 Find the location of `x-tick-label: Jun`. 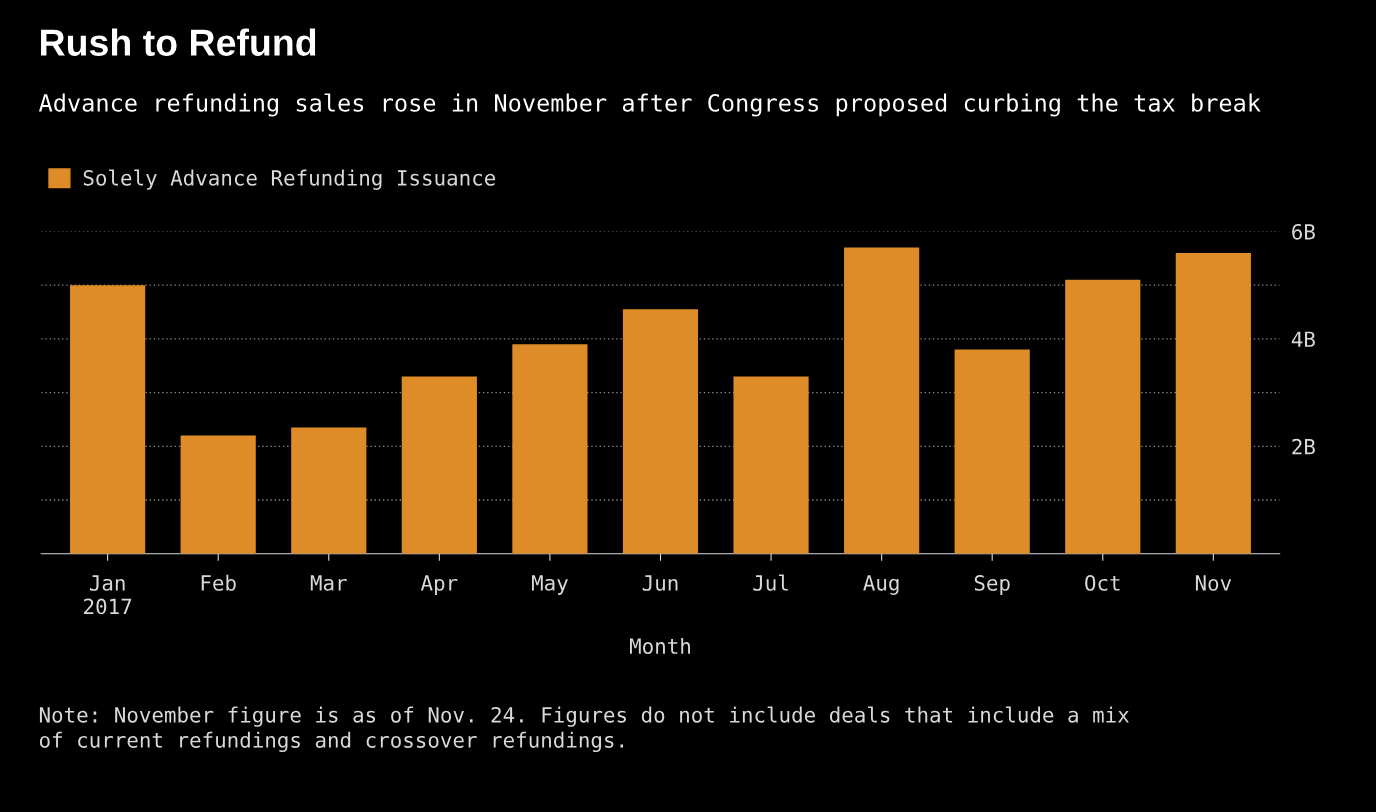

x-tick-label: Jun is located at coordinates (660, 583).